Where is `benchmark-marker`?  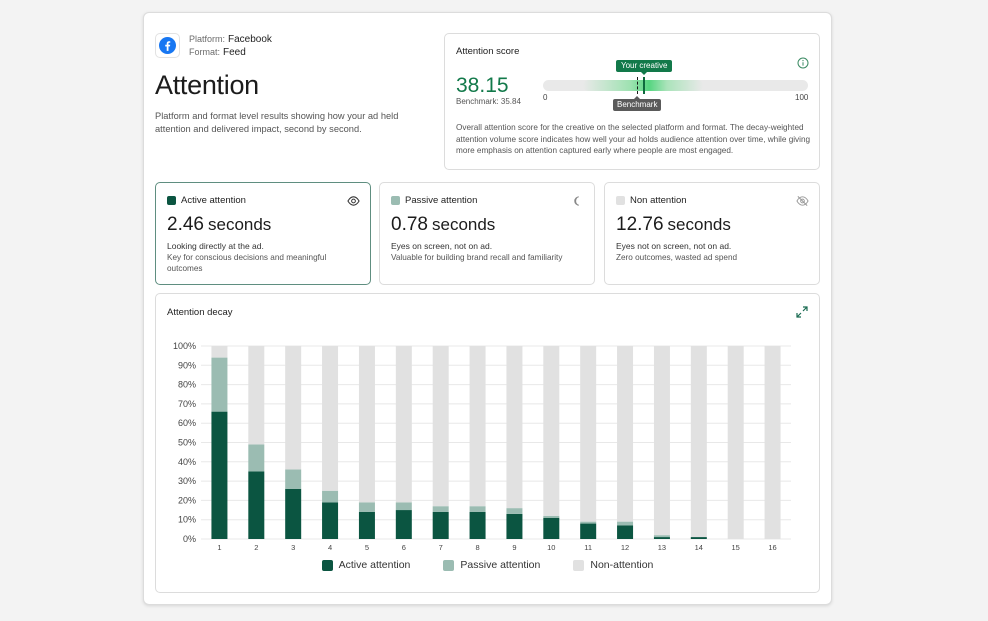
benchmark-marker is located at coordinates (638, 85).